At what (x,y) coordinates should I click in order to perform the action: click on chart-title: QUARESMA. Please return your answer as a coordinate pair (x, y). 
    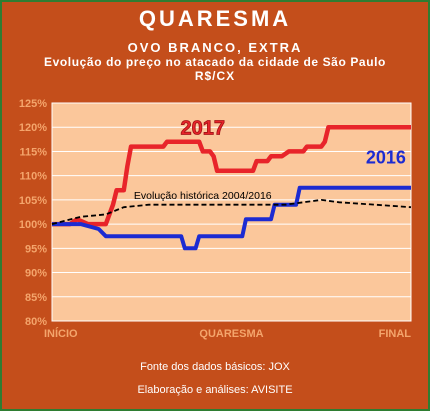
    Looking at the image, I should click on (215, 18).